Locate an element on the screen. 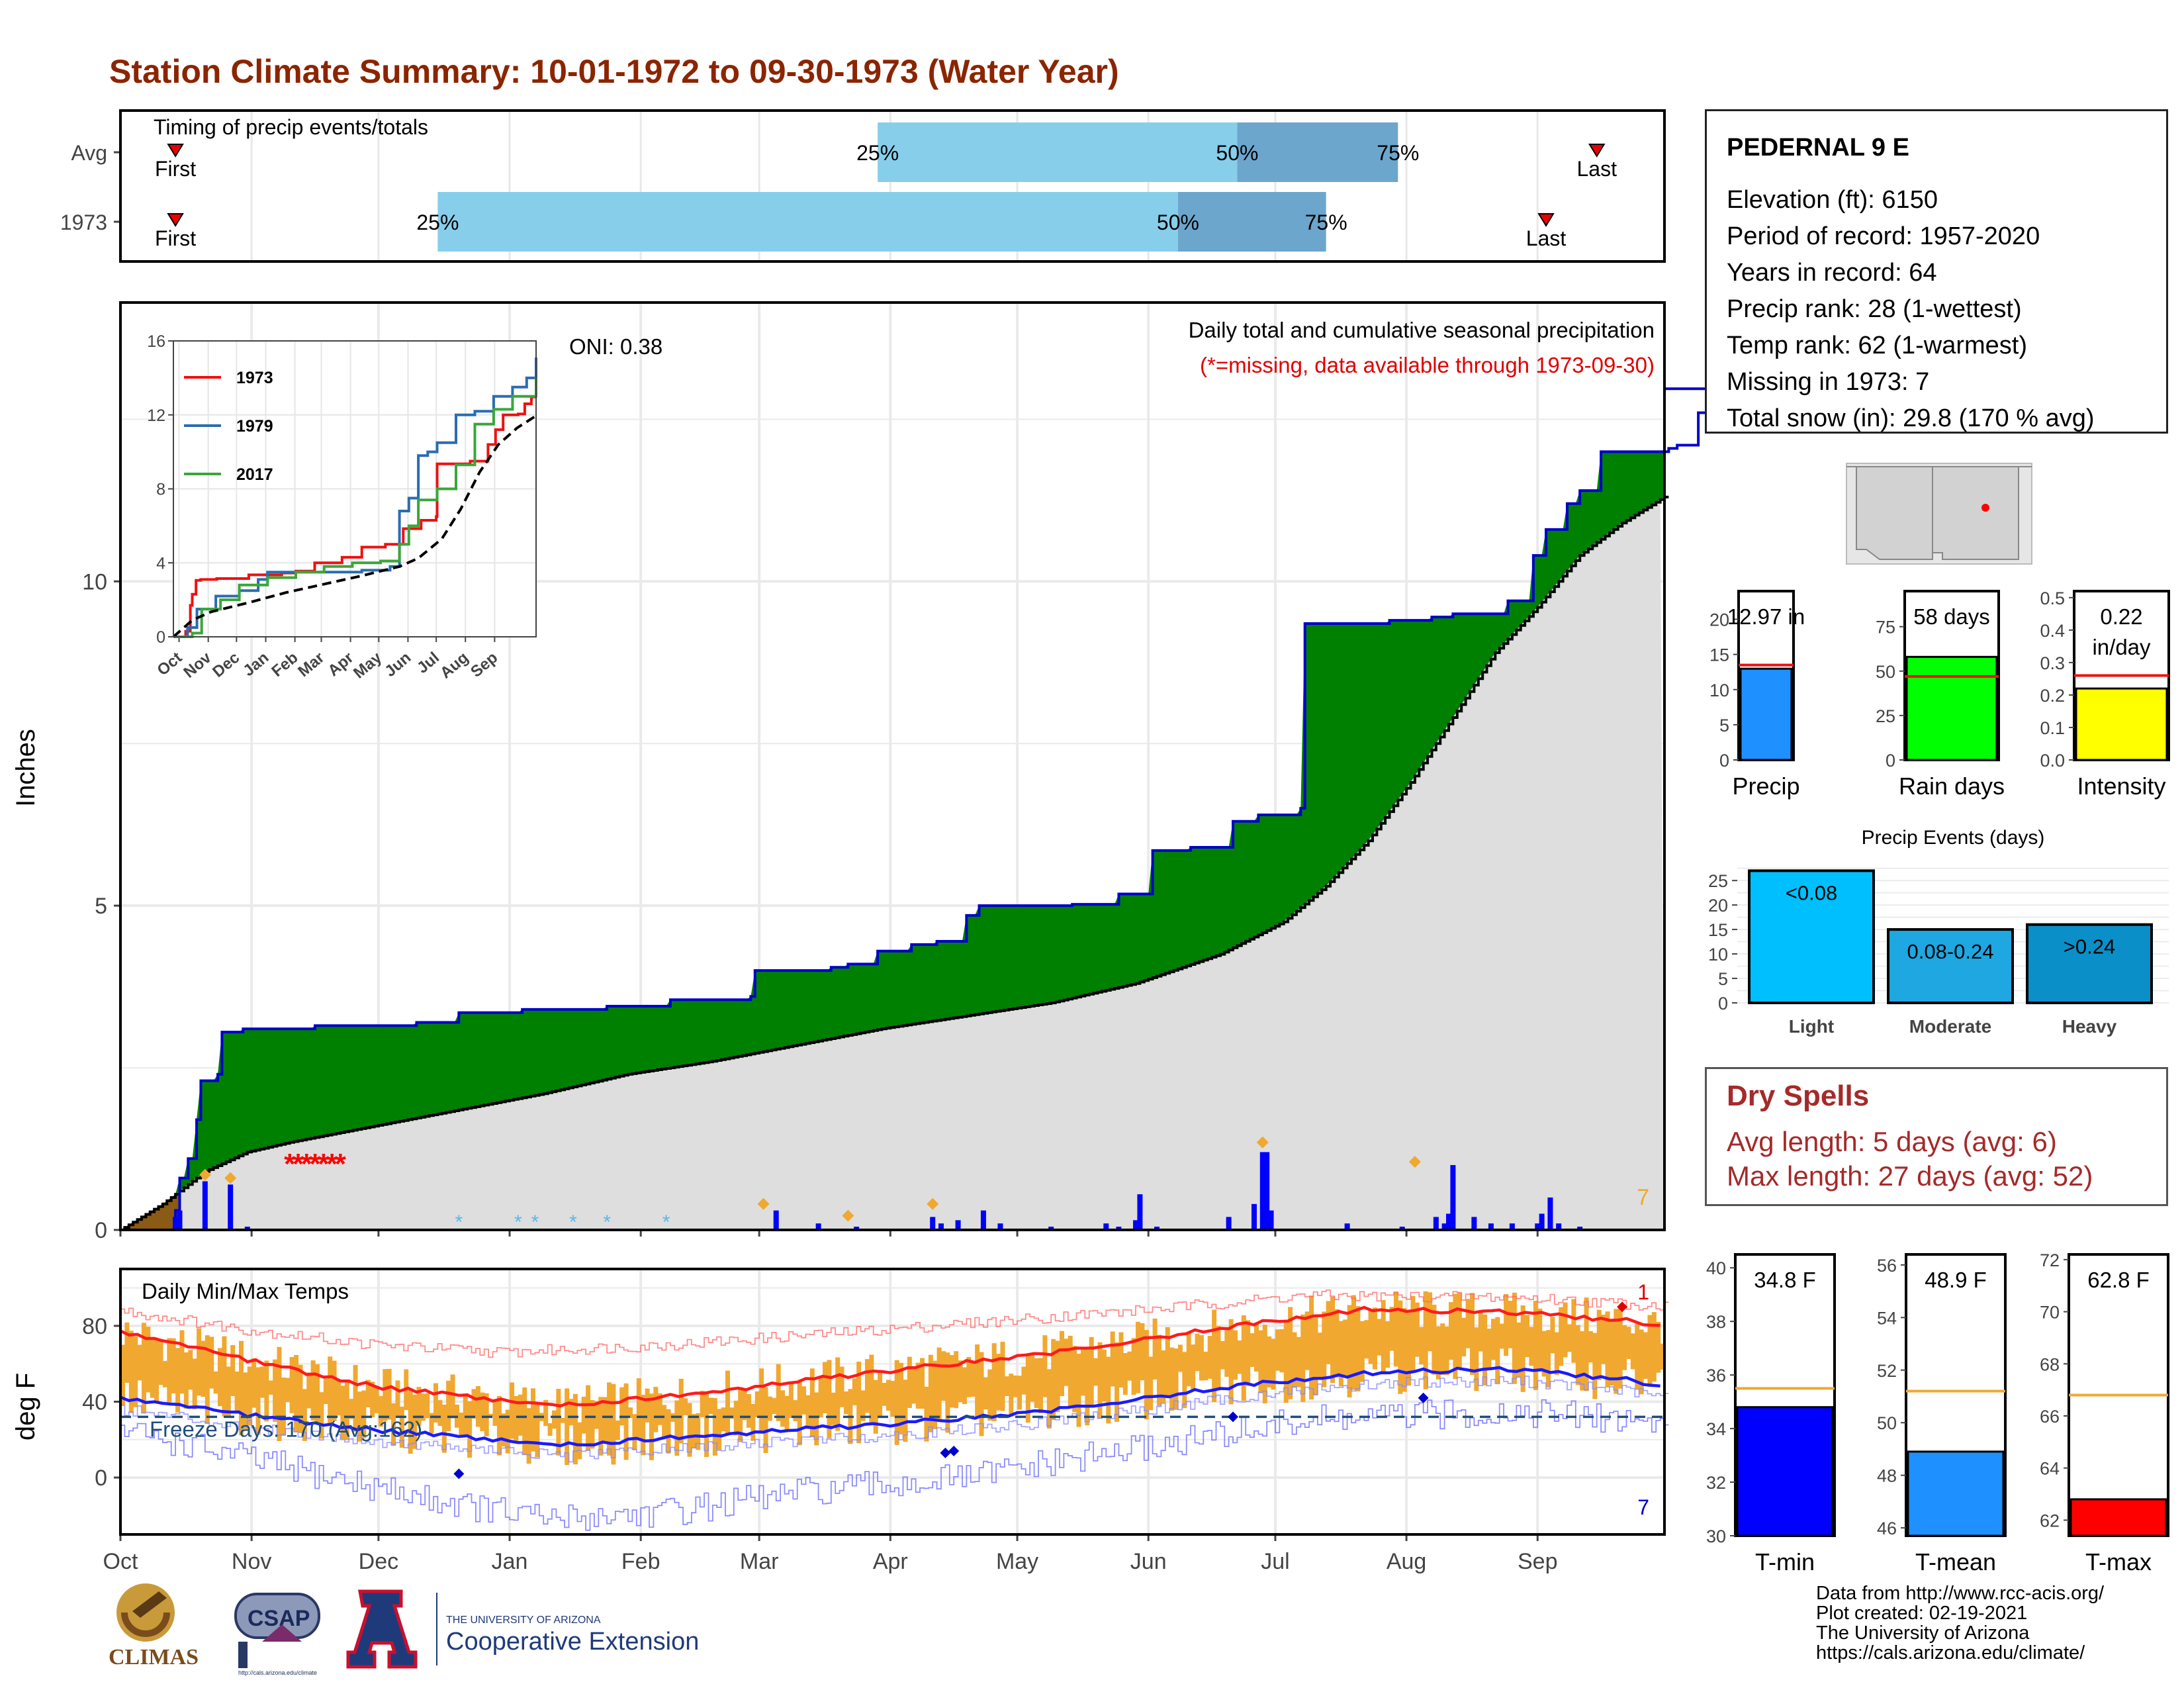 Image resolution: width=2184 pixels, height=1688 pixels. record-min-line is located at coordinates (894, 1465).